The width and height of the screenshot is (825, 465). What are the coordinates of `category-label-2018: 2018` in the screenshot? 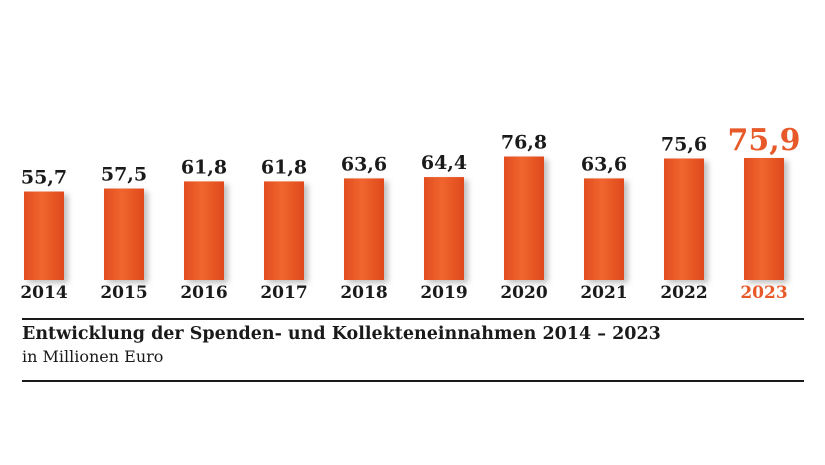 It's located at (363, 291).